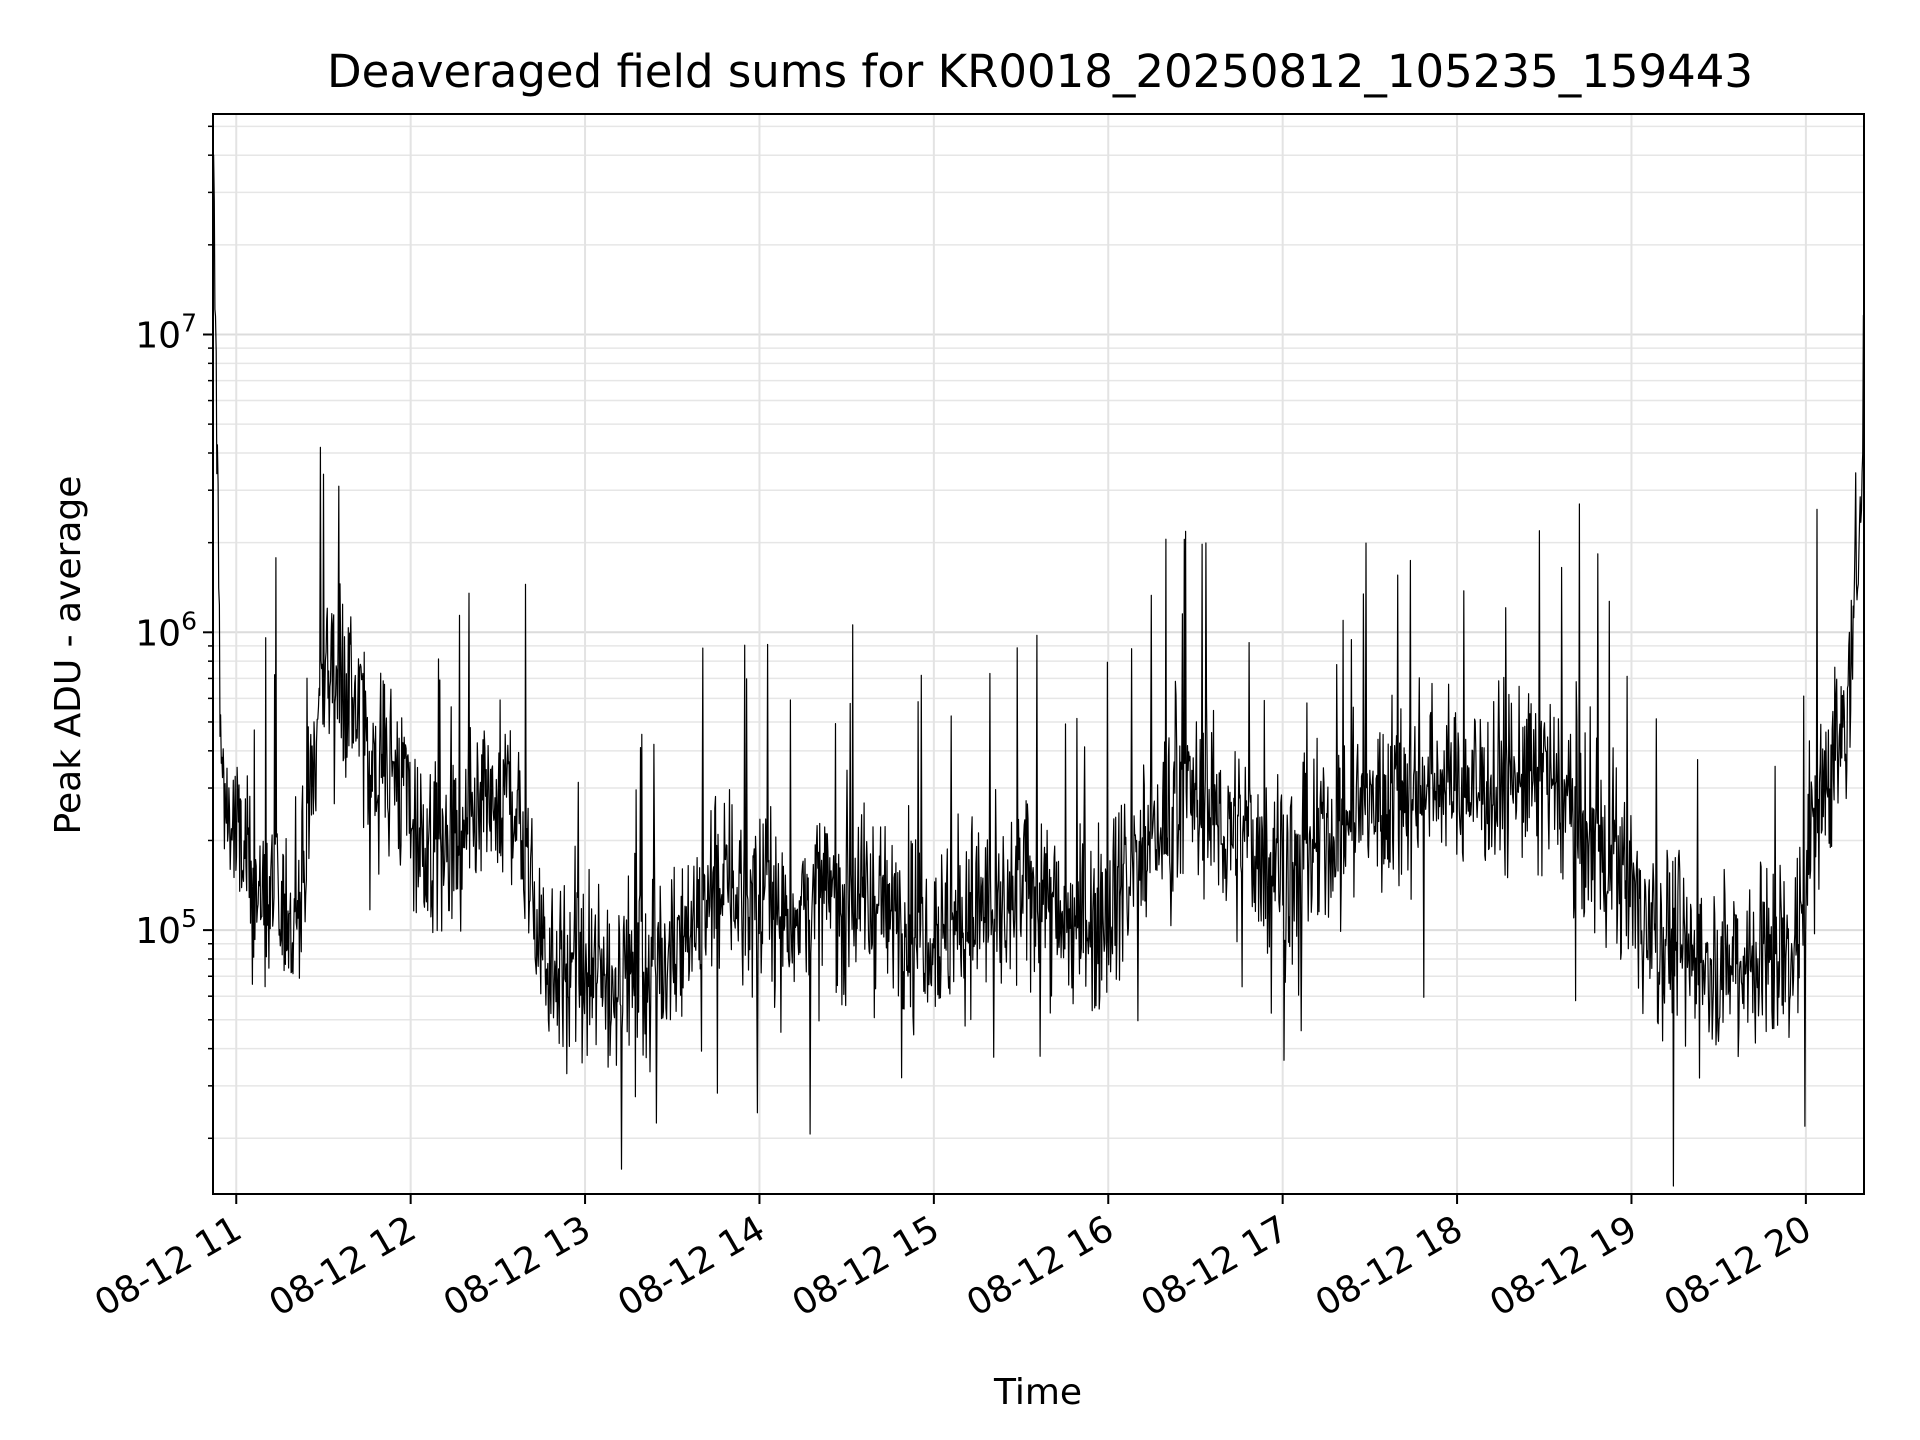 The height and width of the screenshot is (1440, 1920). I want to click on y-tick-label: 10⁷, so click(166, 332).